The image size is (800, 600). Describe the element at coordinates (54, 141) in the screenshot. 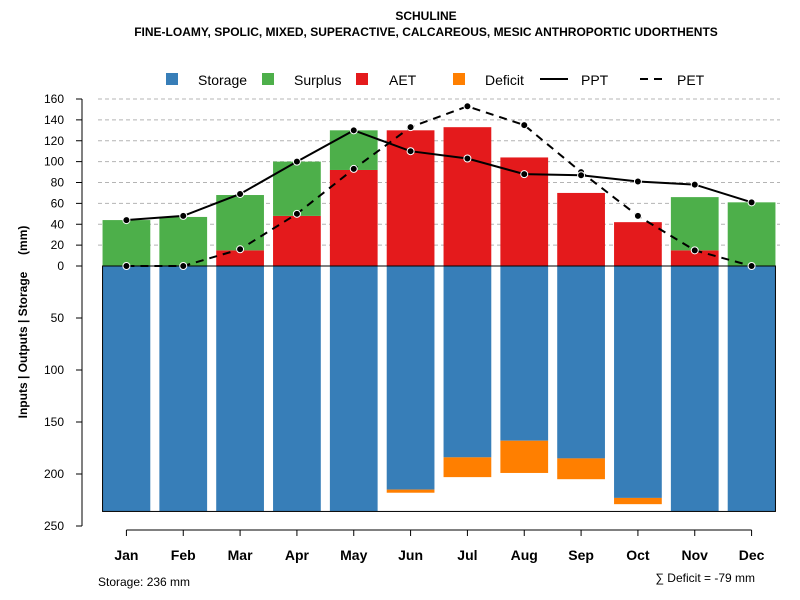

I see `y-tick-label: 120` at that location.